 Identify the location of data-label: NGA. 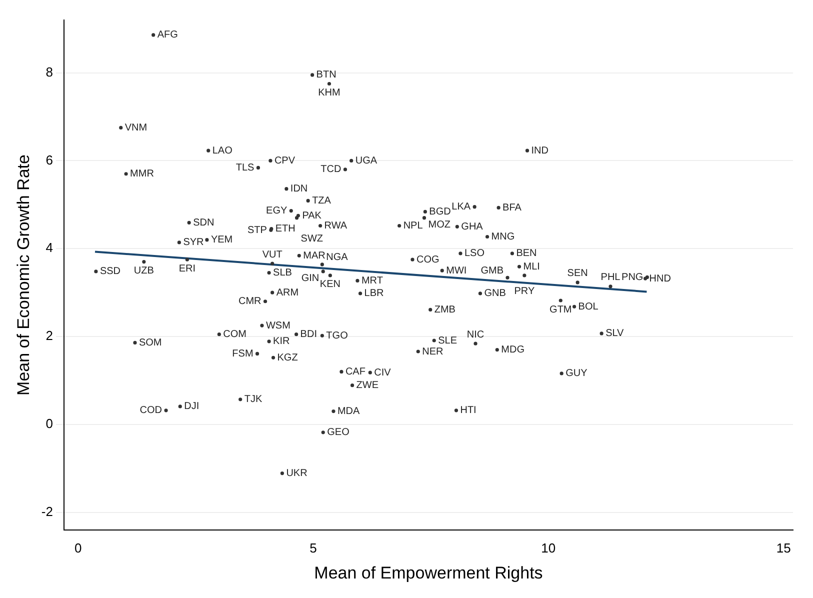
(337, 258).